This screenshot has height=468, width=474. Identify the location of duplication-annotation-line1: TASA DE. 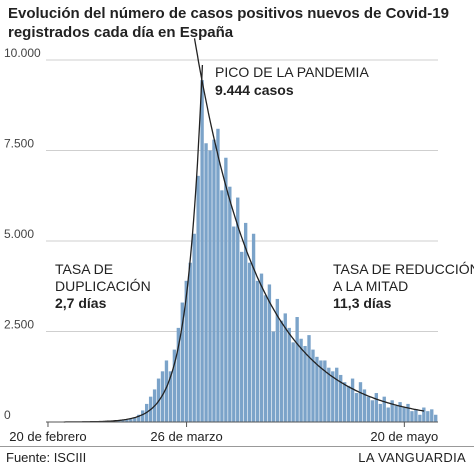
(84, 269).